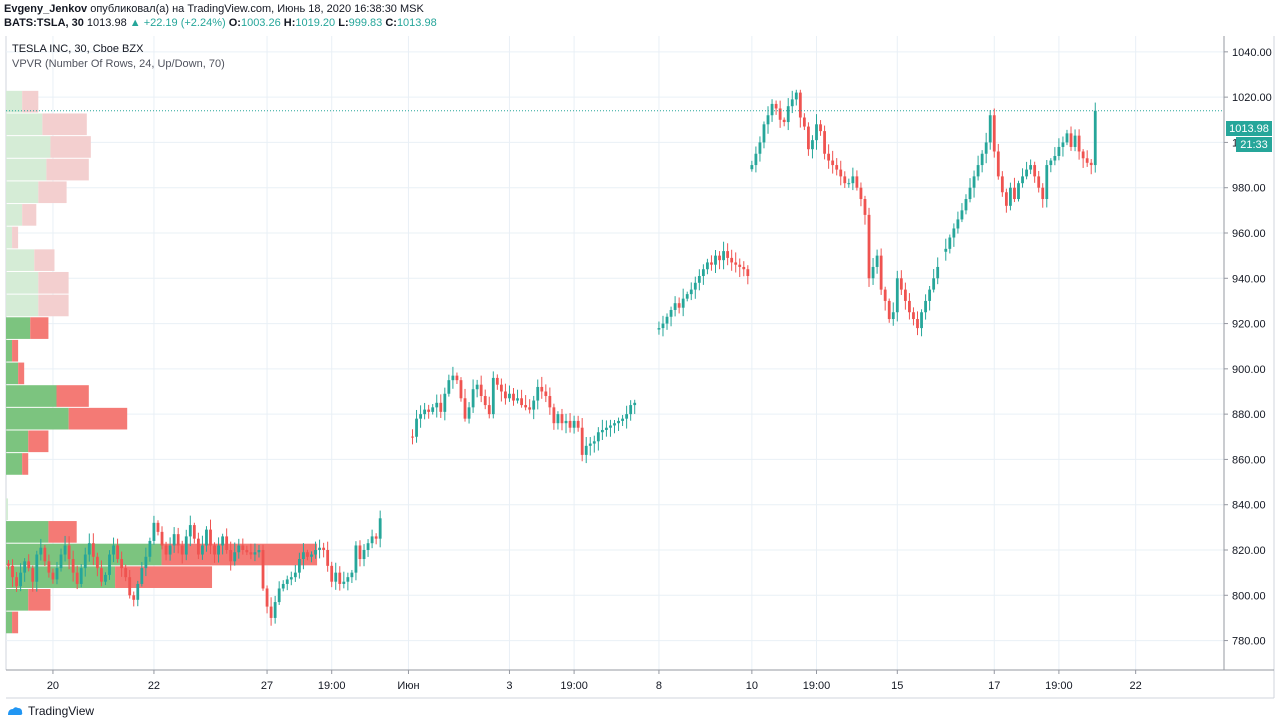 The image size is (1280, 726). Describe the element at coordinates (1249, 189) in the screenshot. I see `y-tick-label: 980.00` at that location.